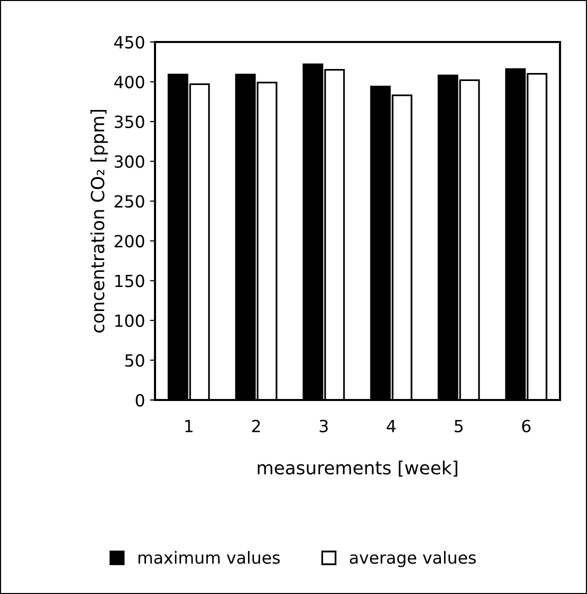 The image size is (587, 594). Describe the element at coordinates (129, 42) in the screenshot. I see `y-tick-label: 450` at that location.